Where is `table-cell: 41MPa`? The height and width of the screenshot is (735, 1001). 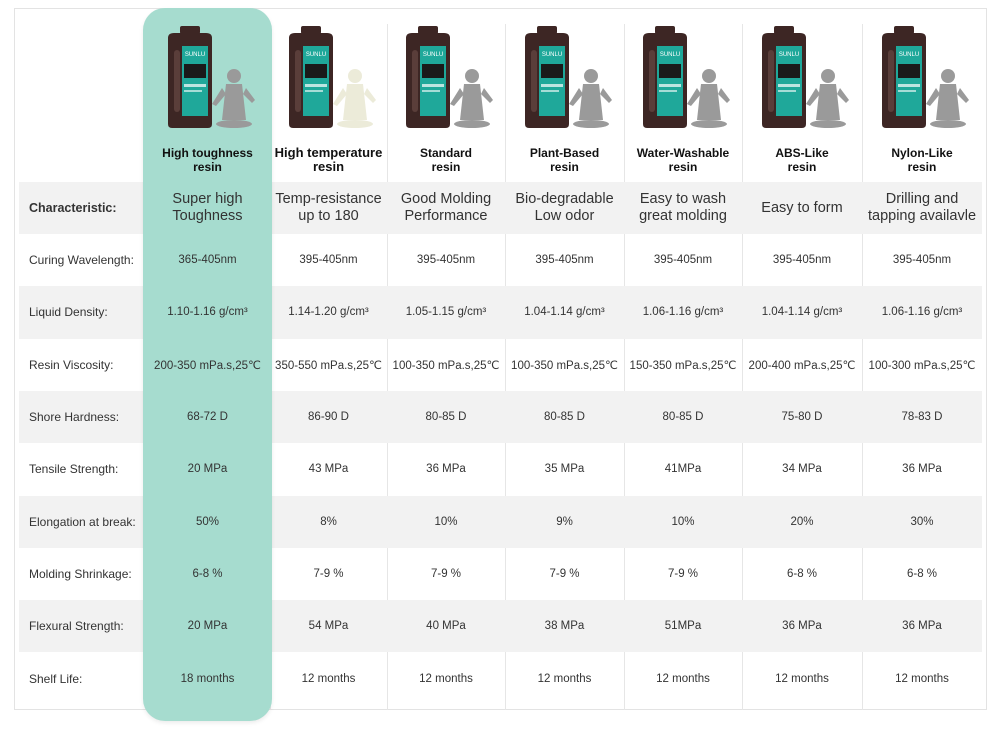
table-cell: 41MPa is located at coordinates (683, 469).